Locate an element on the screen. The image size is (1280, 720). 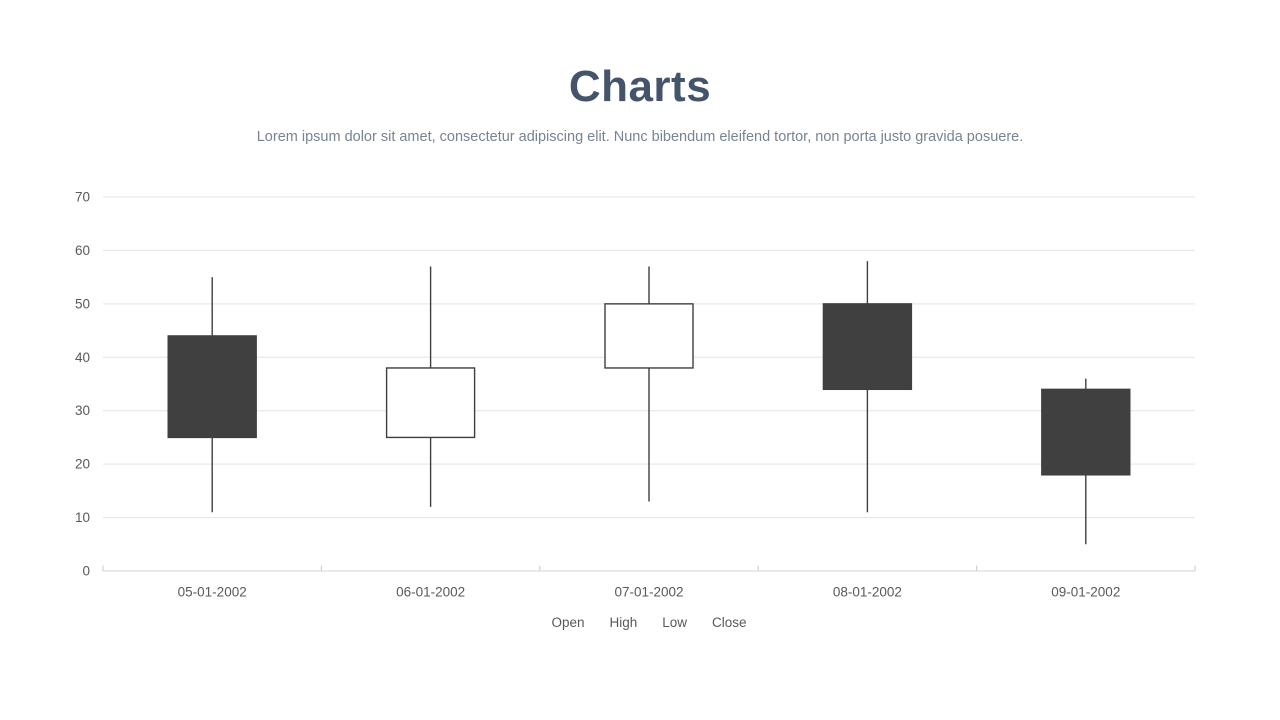
y-axis-tick-label: 60 is located at coordinates (82, 250).